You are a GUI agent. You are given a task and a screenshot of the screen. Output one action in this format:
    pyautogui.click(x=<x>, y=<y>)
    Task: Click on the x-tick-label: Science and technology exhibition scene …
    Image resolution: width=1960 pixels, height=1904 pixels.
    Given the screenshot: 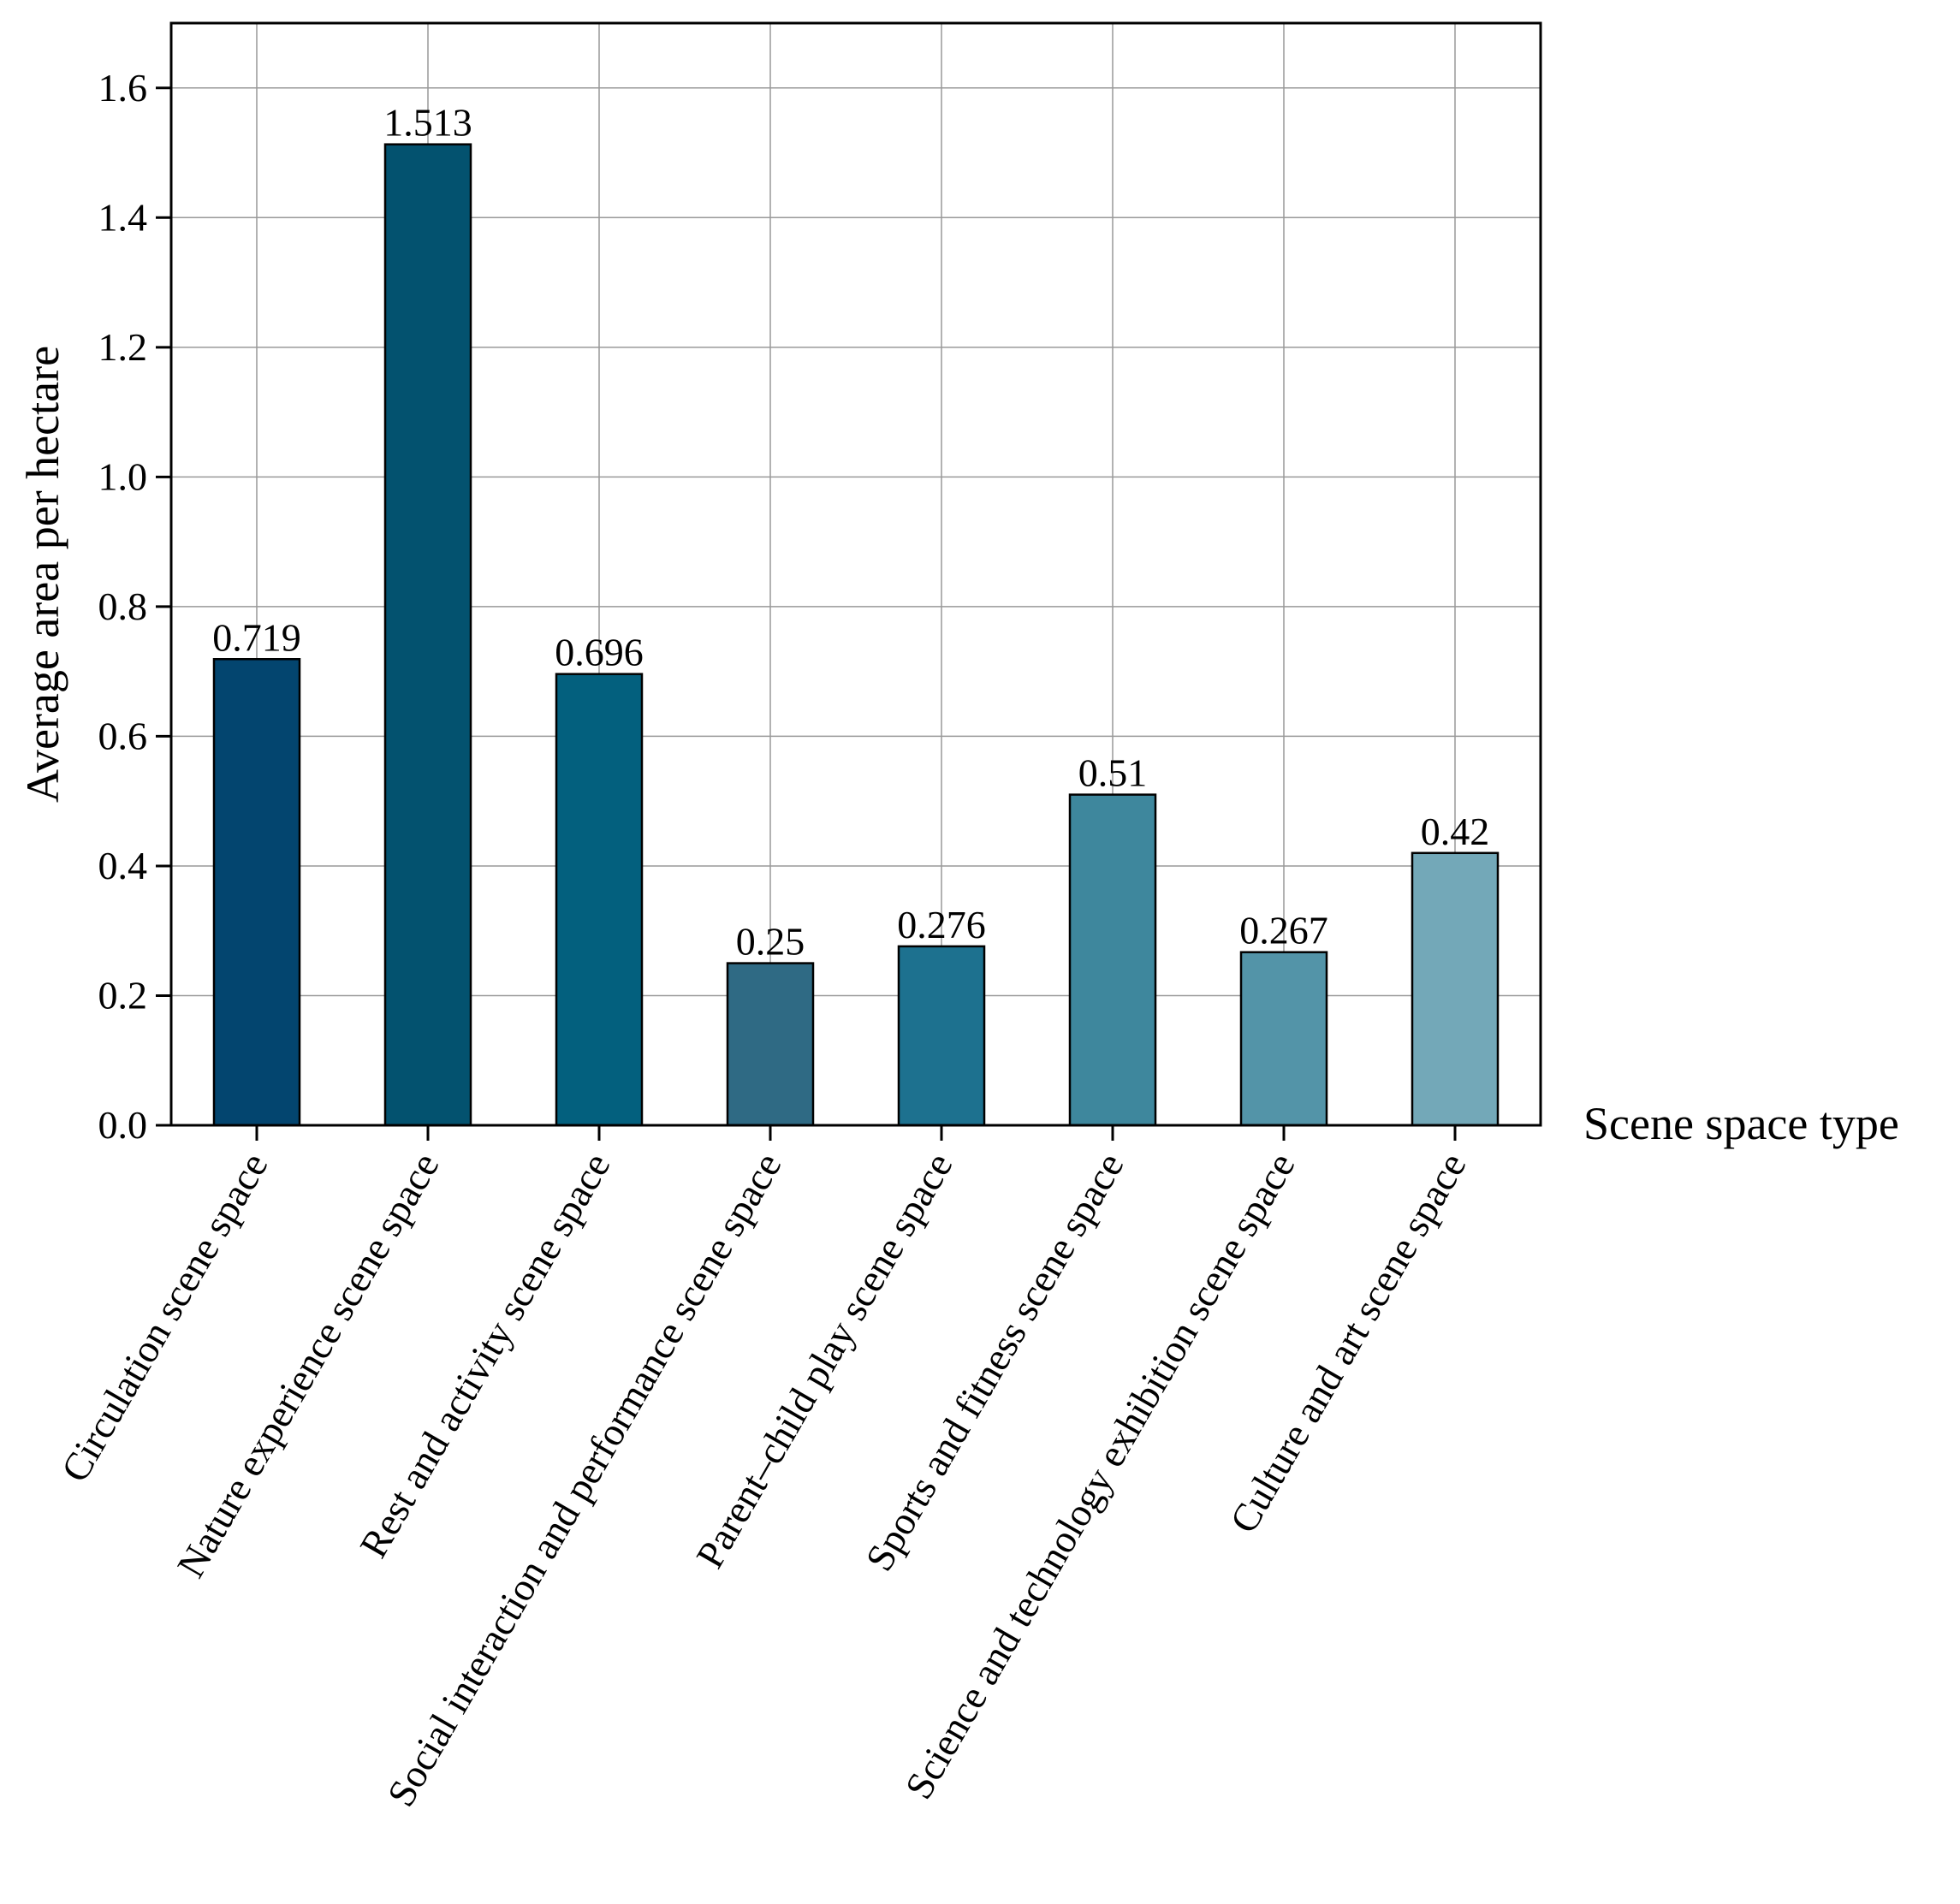 What is the action you would take?
    pyautogui.click(x=1099, y=1476)
    